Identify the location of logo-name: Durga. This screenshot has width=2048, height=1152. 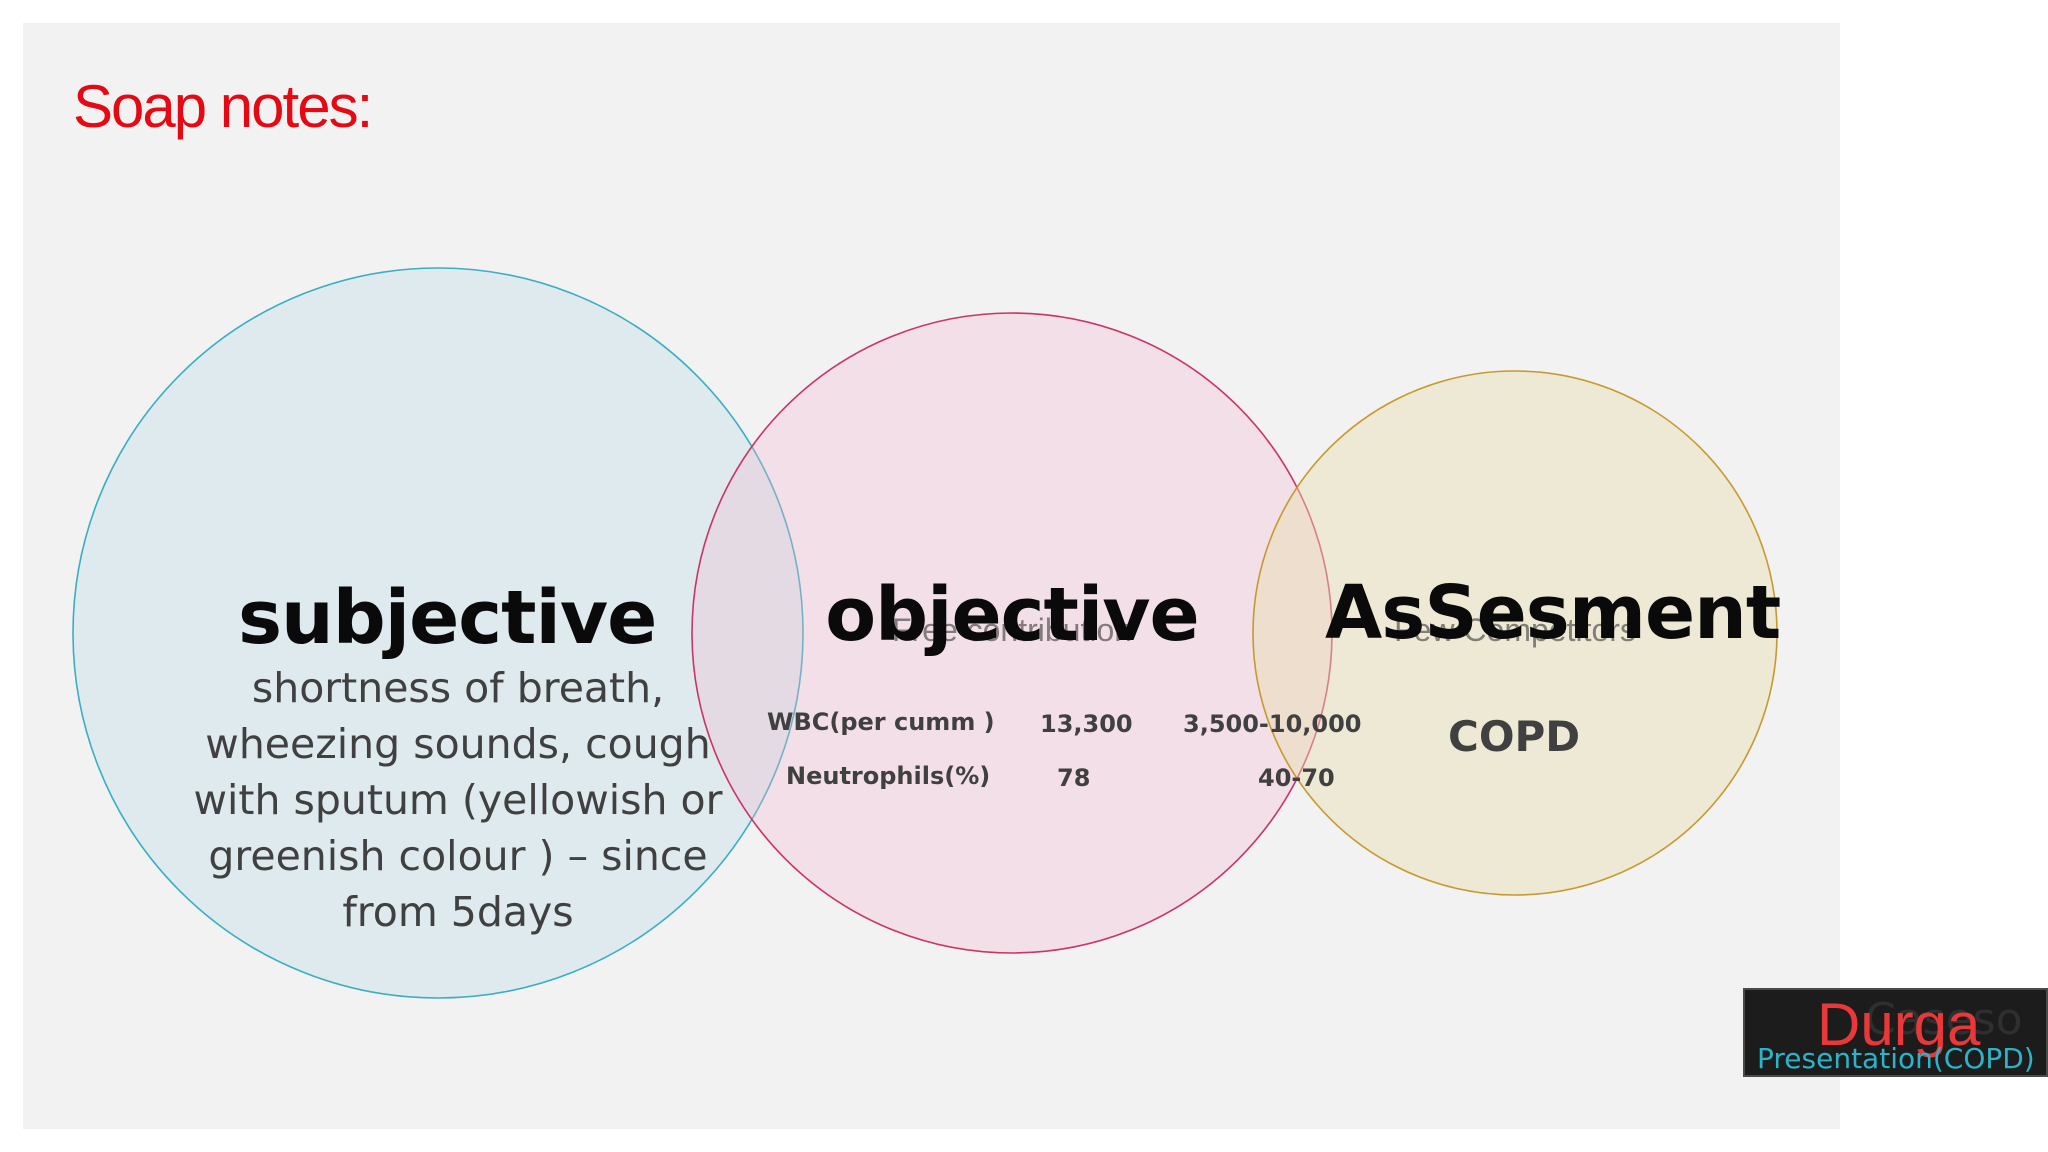
(1899, 1024).